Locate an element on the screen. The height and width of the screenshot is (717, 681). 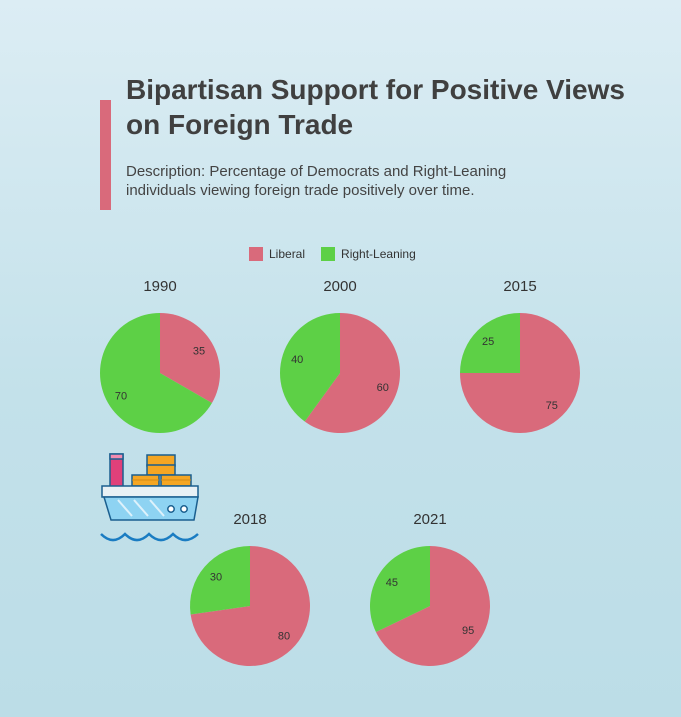
pie-title: 2021 is located at coordinates (429, 519).